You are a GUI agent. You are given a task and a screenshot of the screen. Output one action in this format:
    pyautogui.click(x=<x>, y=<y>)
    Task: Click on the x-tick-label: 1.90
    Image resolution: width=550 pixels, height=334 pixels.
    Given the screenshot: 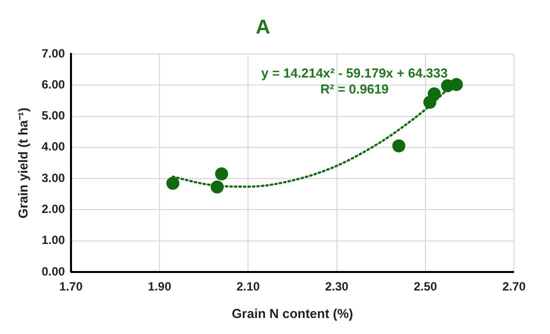 What is the action you would take?
    pyautogui.click(x=160, y=287)
    